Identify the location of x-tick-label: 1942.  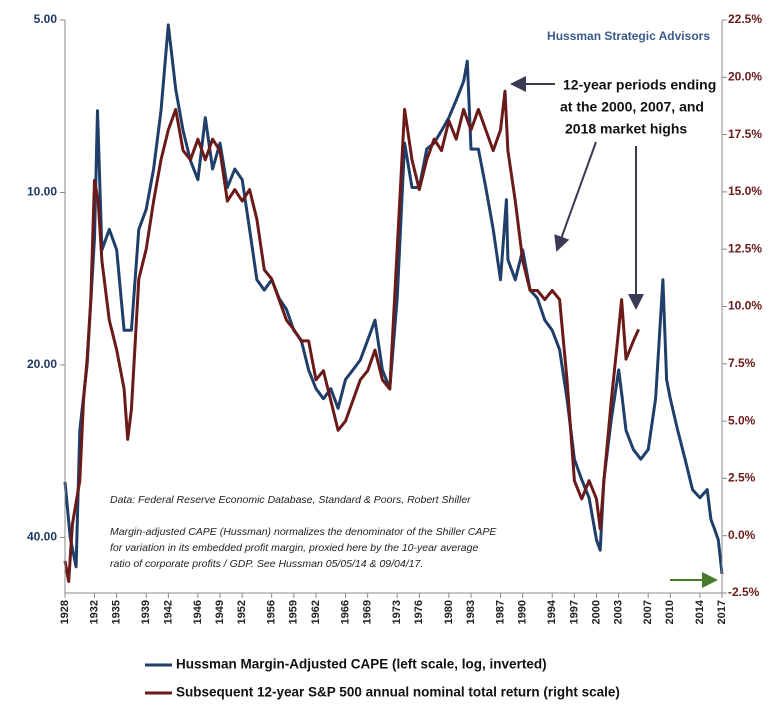
(168, 612).